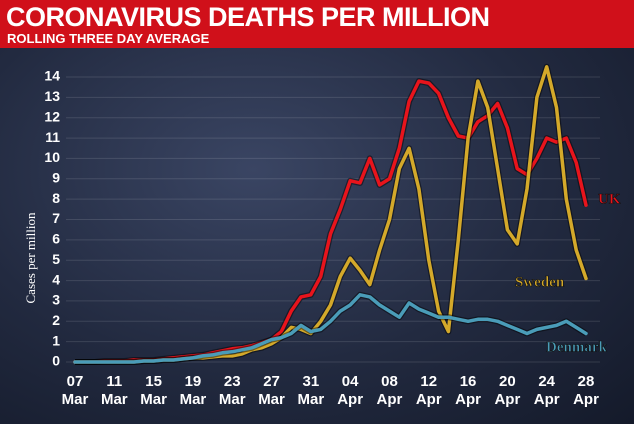  Describe the element at coordinates (56, 320) in the screenshot. I see `y-tick-label: 2` at that location.